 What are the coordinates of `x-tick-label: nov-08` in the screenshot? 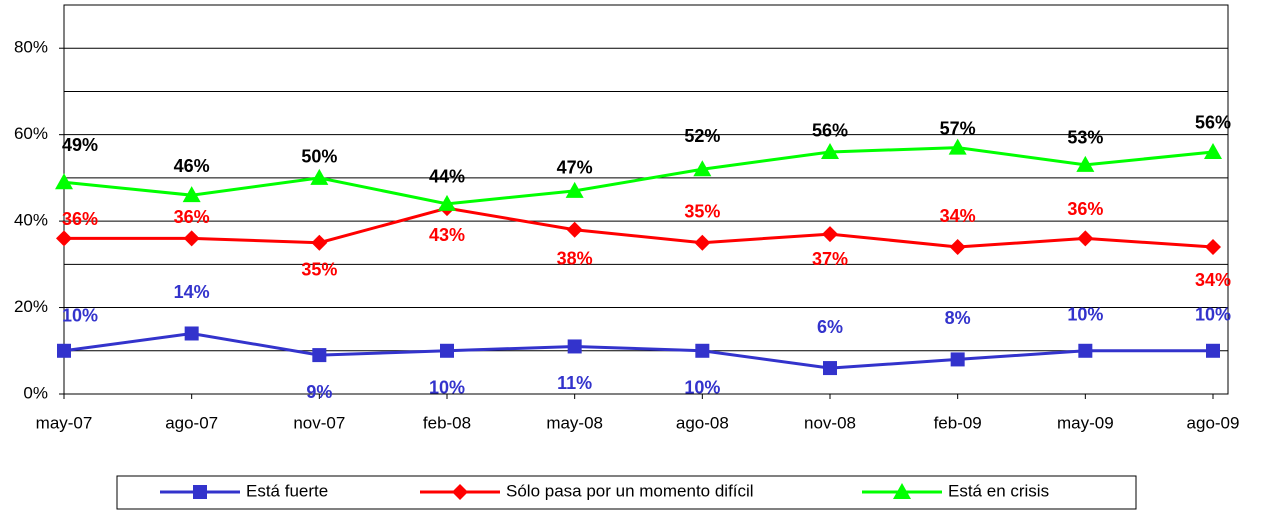 It's located at (830, 422).